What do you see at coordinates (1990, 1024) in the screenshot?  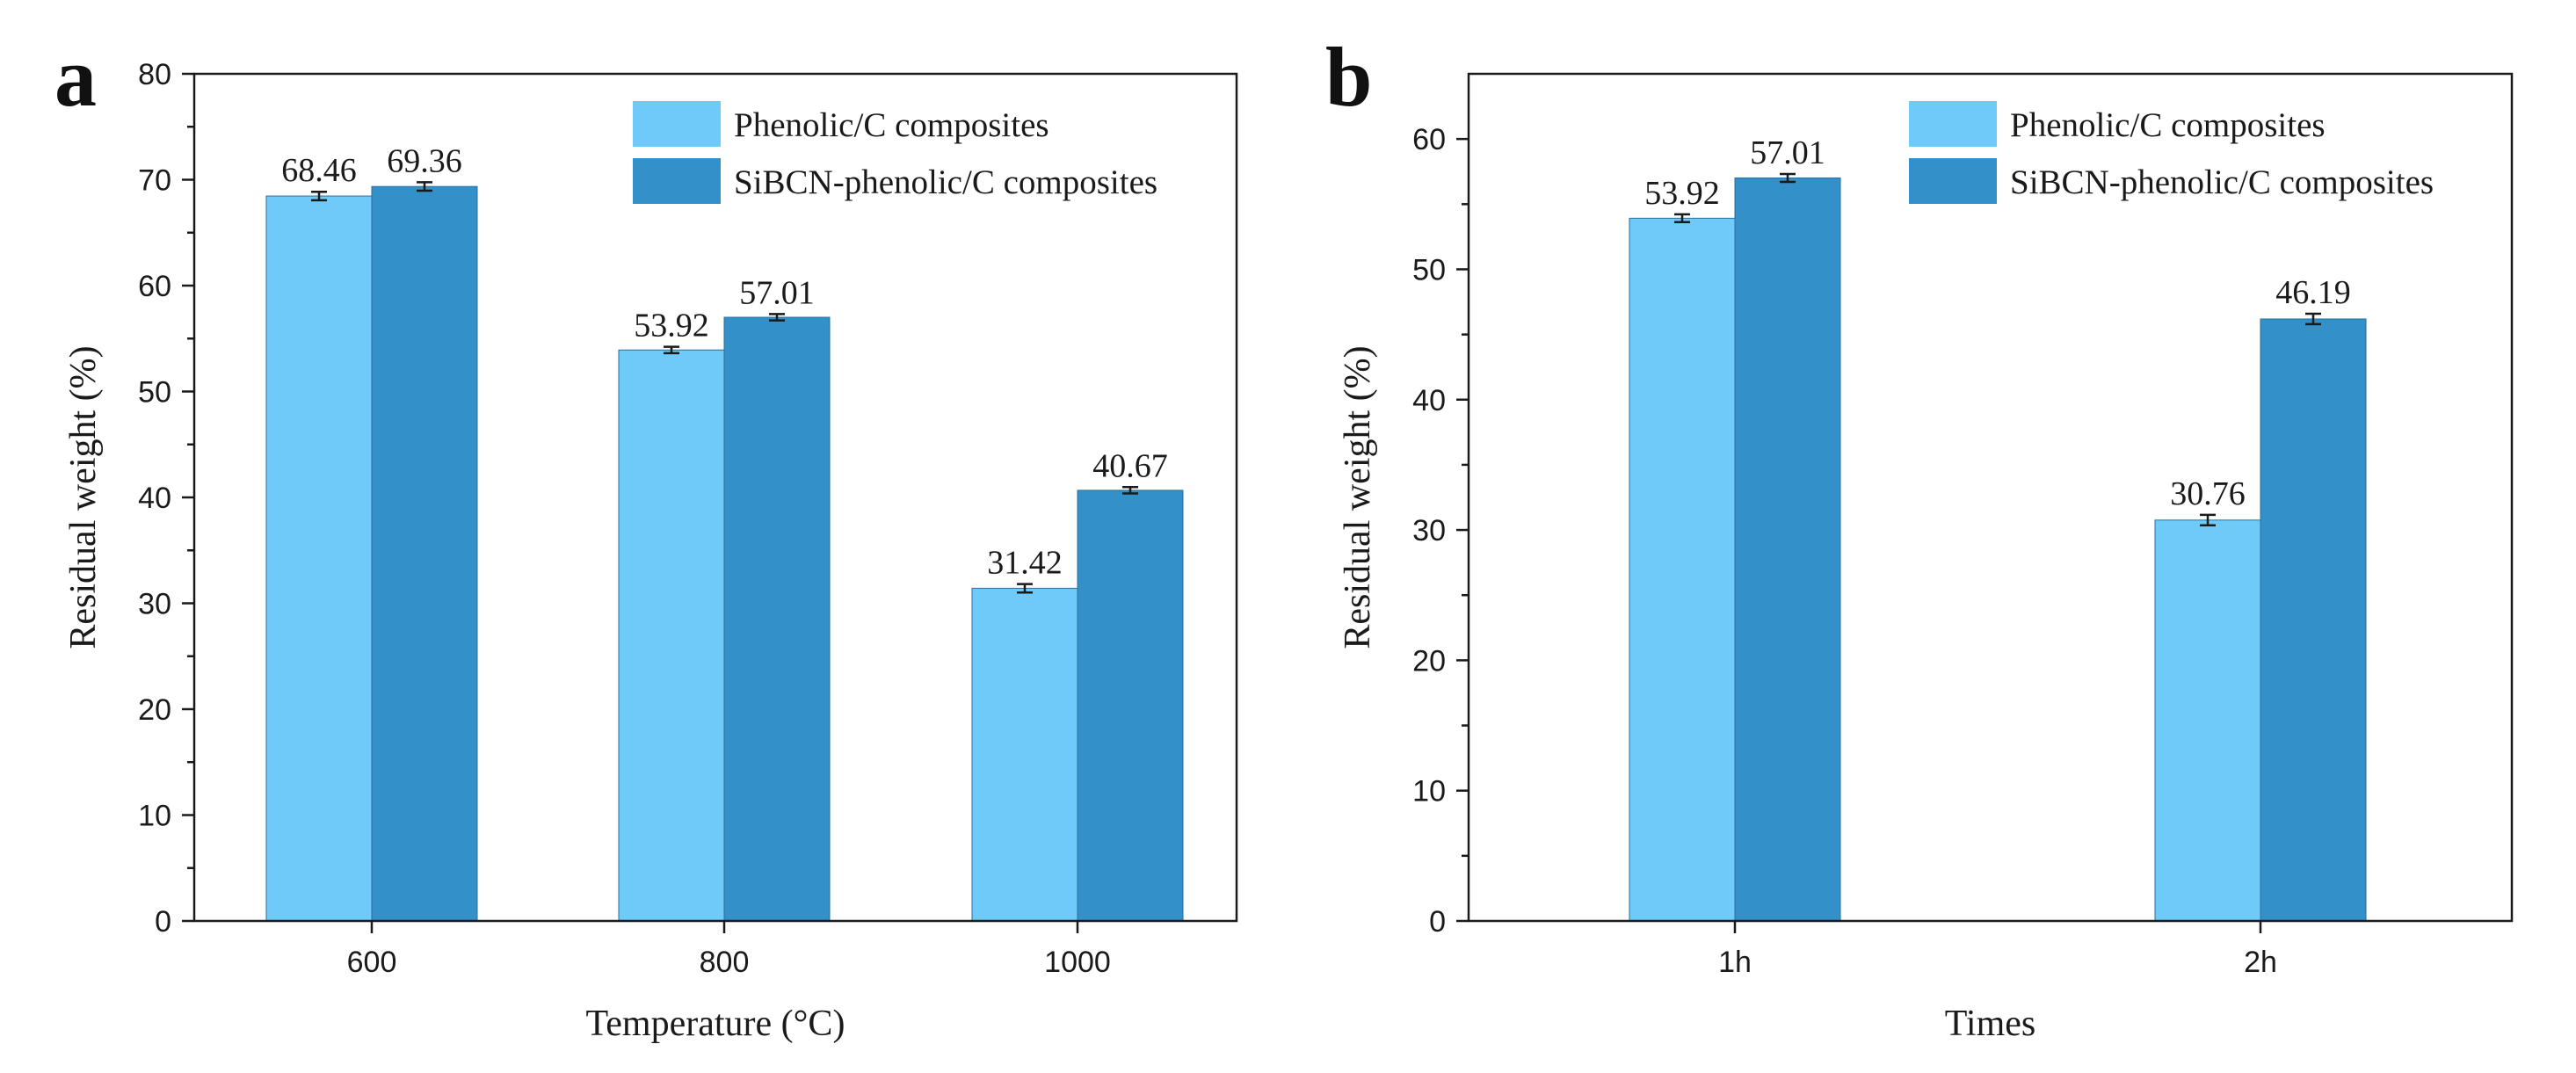 I see `x-axis-title: Times` at bounding box center [1990, 1024].